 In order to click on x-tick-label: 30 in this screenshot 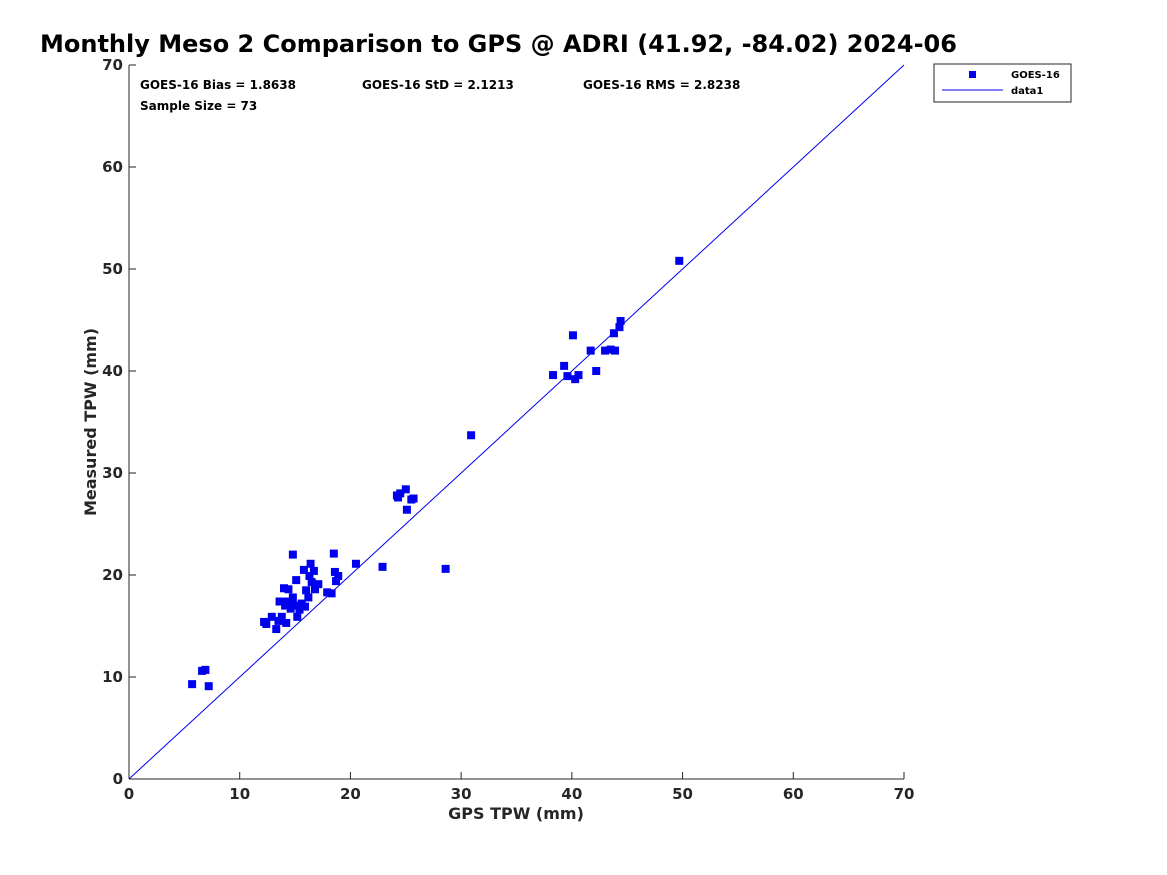, I will do `click(461, 794)`.